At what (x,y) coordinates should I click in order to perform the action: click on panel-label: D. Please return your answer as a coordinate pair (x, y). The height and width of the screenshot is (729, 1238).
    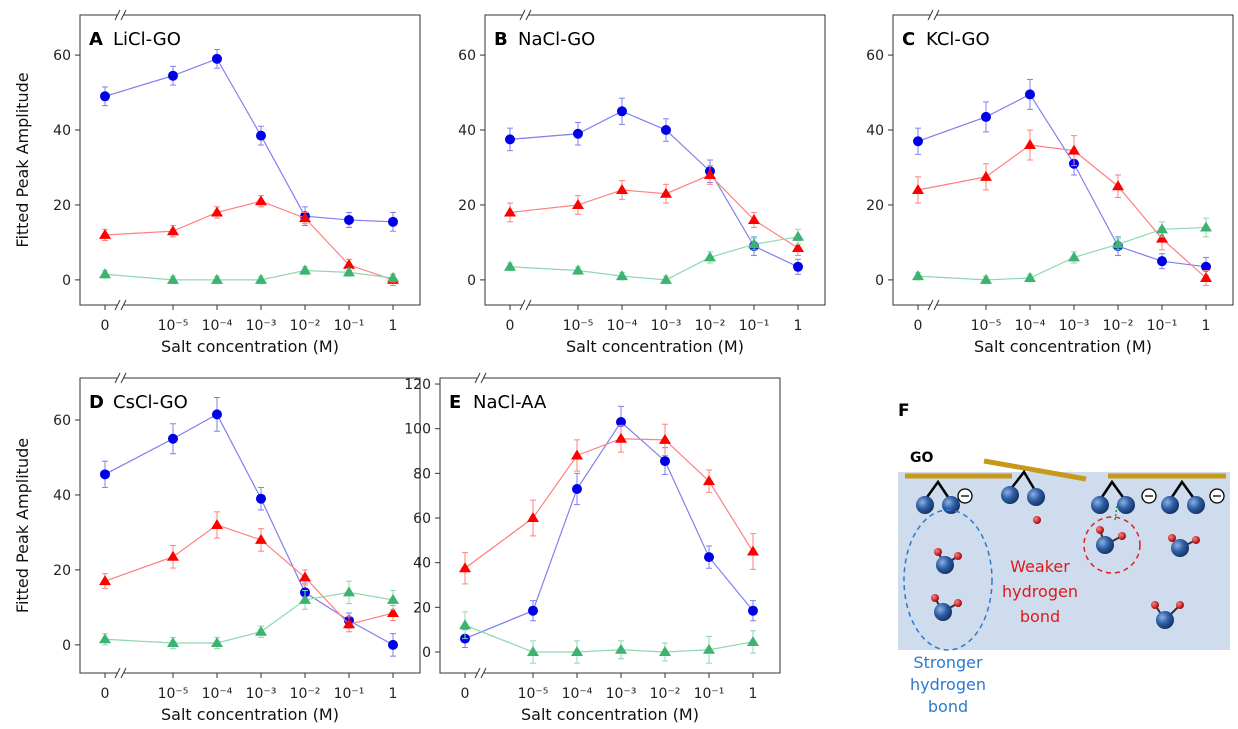
    Looking at the image, I should click on (96, 402).